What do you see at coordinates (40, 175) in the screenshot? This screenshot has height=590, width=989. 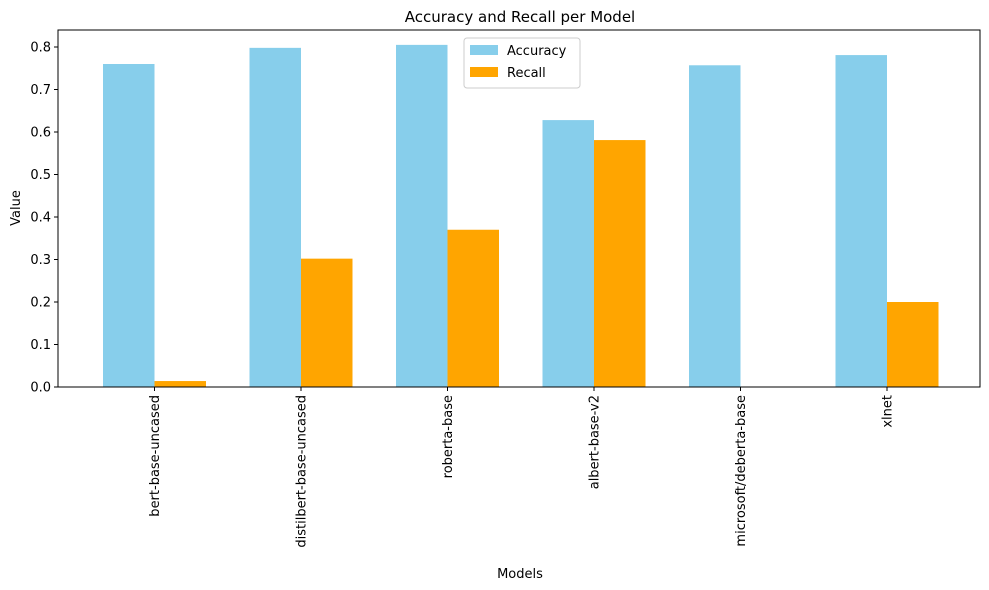 I see `y-tick-label-5: 0.5` at bounding box center [40, 175].